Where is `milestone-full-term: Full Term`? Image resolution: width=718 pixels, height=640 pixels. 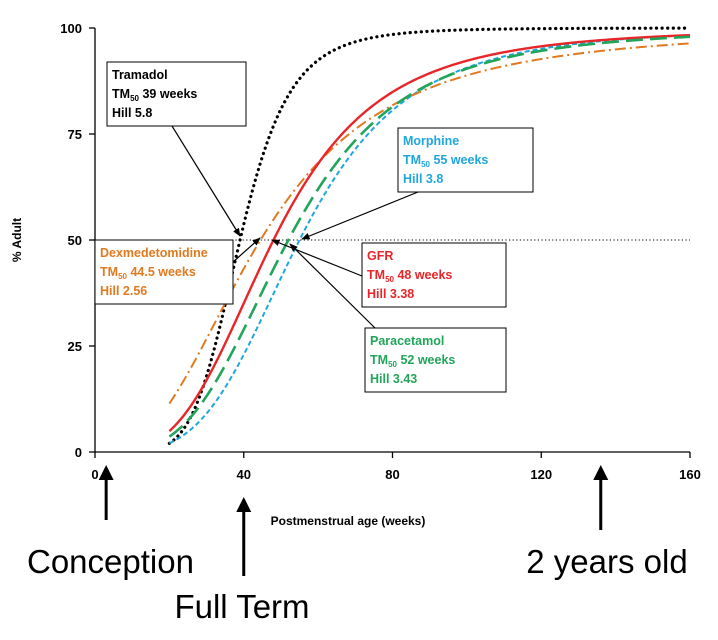
milestone-full-term: Full Term is located at coordinates (242, 561).